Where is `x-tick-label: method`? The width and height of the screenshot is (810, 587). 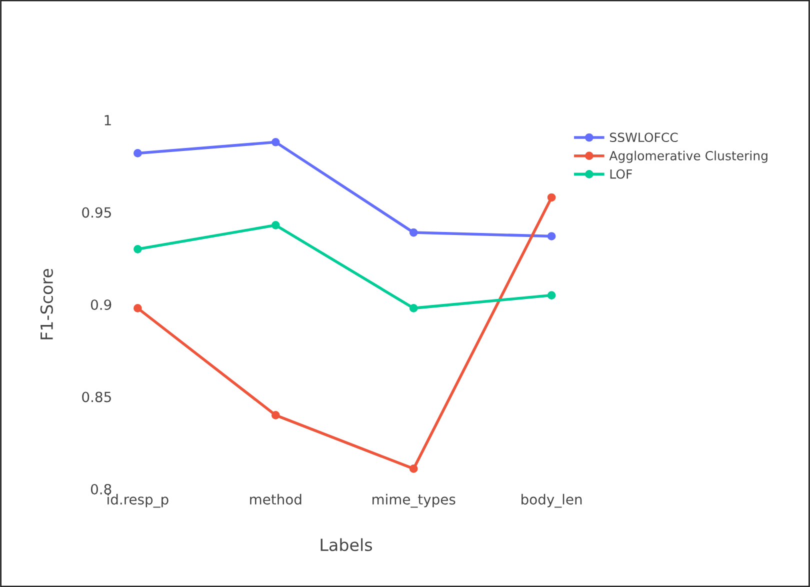
x-tick-label: method is located at coordinates (276, 499).